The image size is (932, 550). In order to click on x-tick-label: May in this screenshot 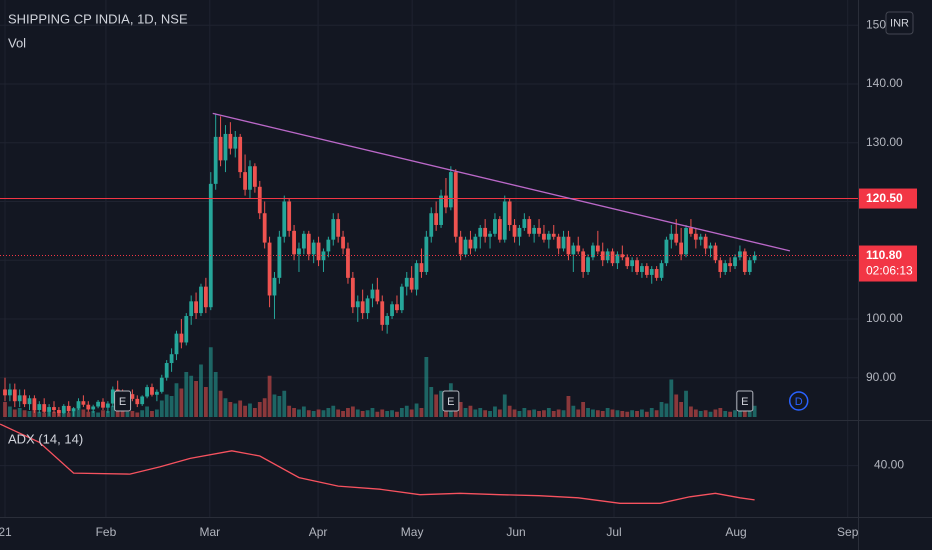, I will do `click(412, 532)`.